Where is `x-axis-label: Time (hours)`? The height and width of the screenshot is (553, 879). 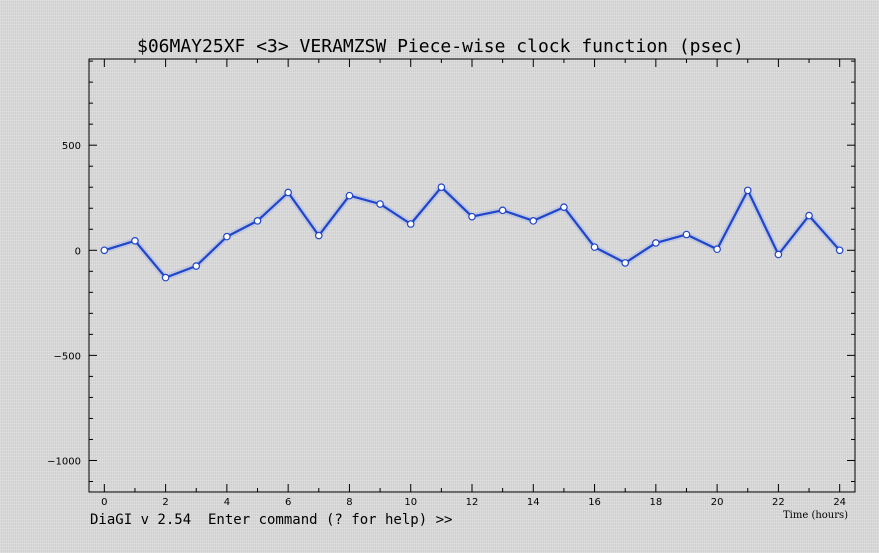 x-axis-label: Time (hours) is located at coordinates (815, 515).